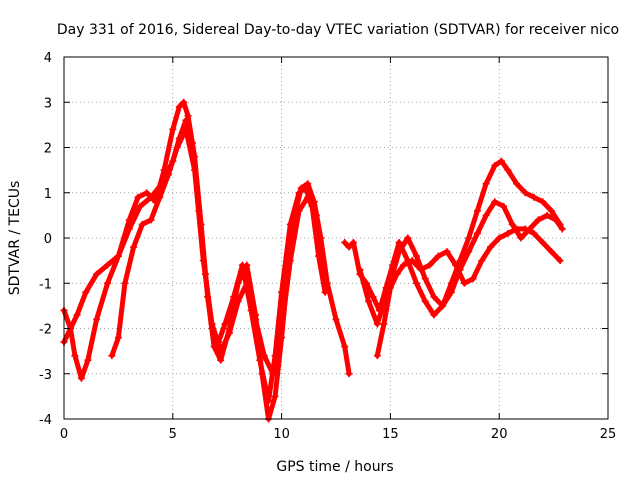 This screenshot has height=480, width=640. What do you see at coordinates (45, 284) in the screenshot?
I see `y-tick-label: -1` at bounding box center [45, 284].